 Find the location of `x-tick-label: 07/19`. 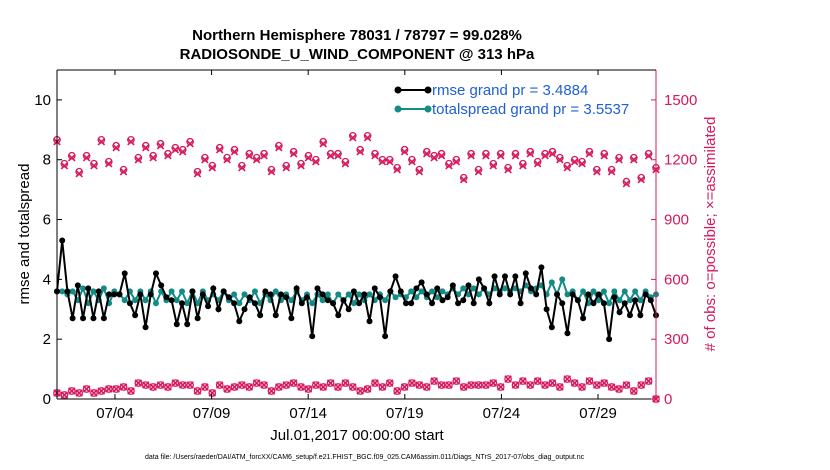

x-tick-label: 07/19 is located at coordinates (405, 413).